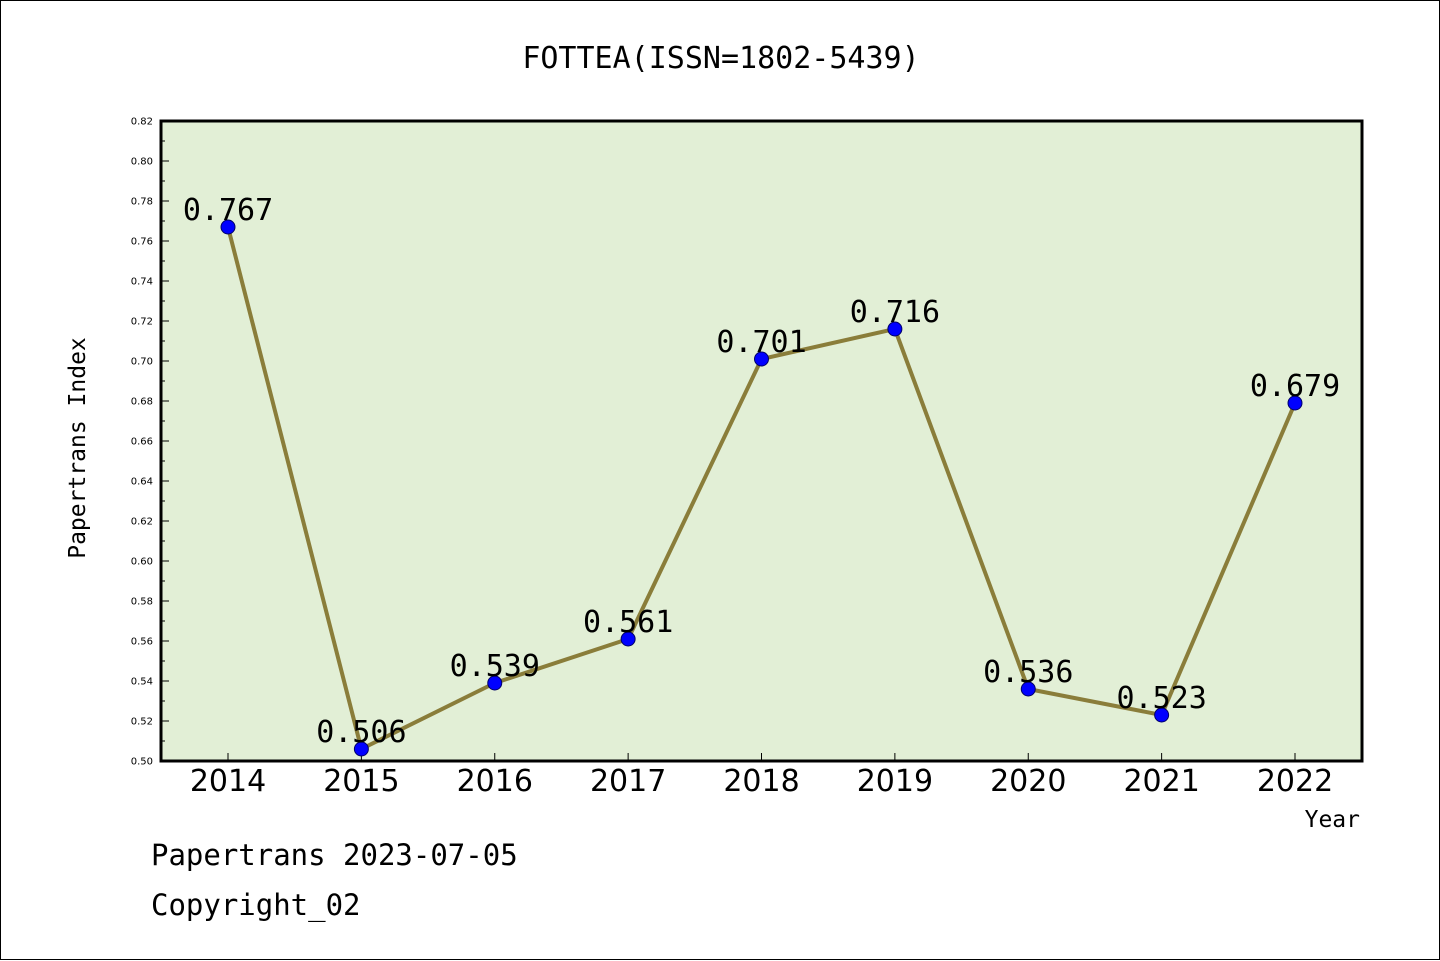  Describe the element at coordinates (628, 622) in the screenshot. I see `data-label: 0.561` at that location.